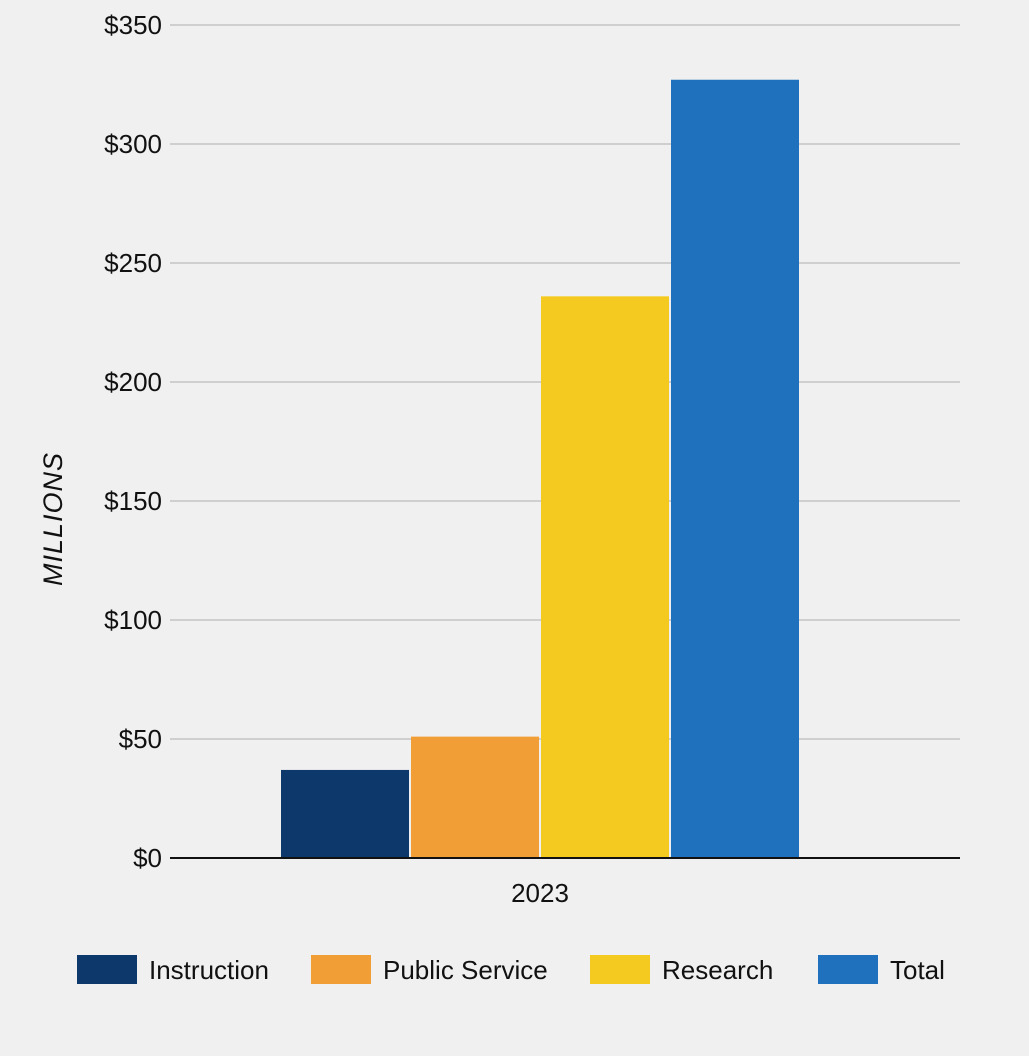 The image size is (1029, 1056). Describe the element at coordinates (475, 797) in the screenshot. I see `bar-public-service` at that location.